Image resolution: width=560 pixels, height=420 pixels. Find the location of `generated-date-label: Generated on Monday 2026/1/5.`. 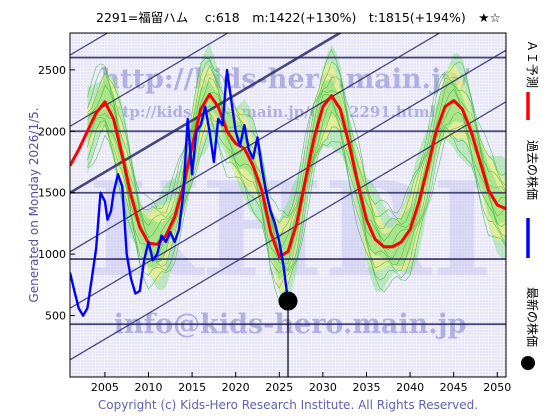

generated-date-label: Generated on Monday 2026/1/5. is located at coordinates (34, 204).